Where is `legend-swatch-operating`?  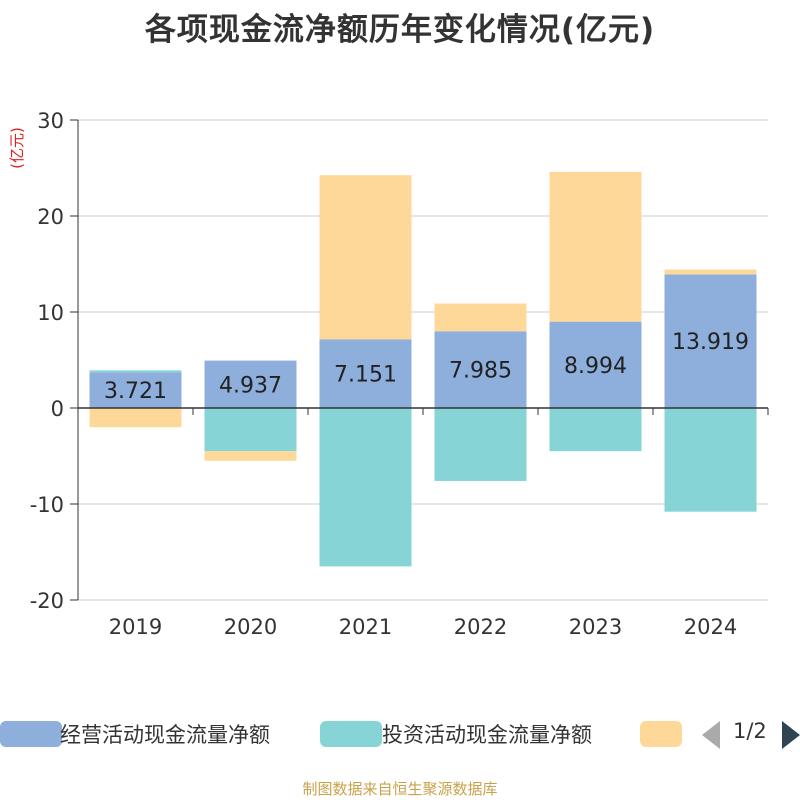
legend-swatch-operating is located at coordinates (31, 734).